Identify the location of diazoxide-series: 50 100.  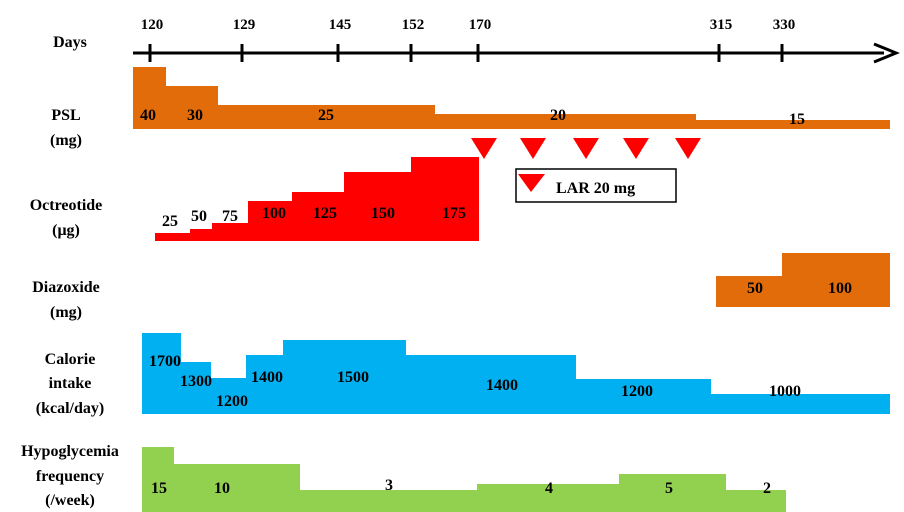
(803, 280).